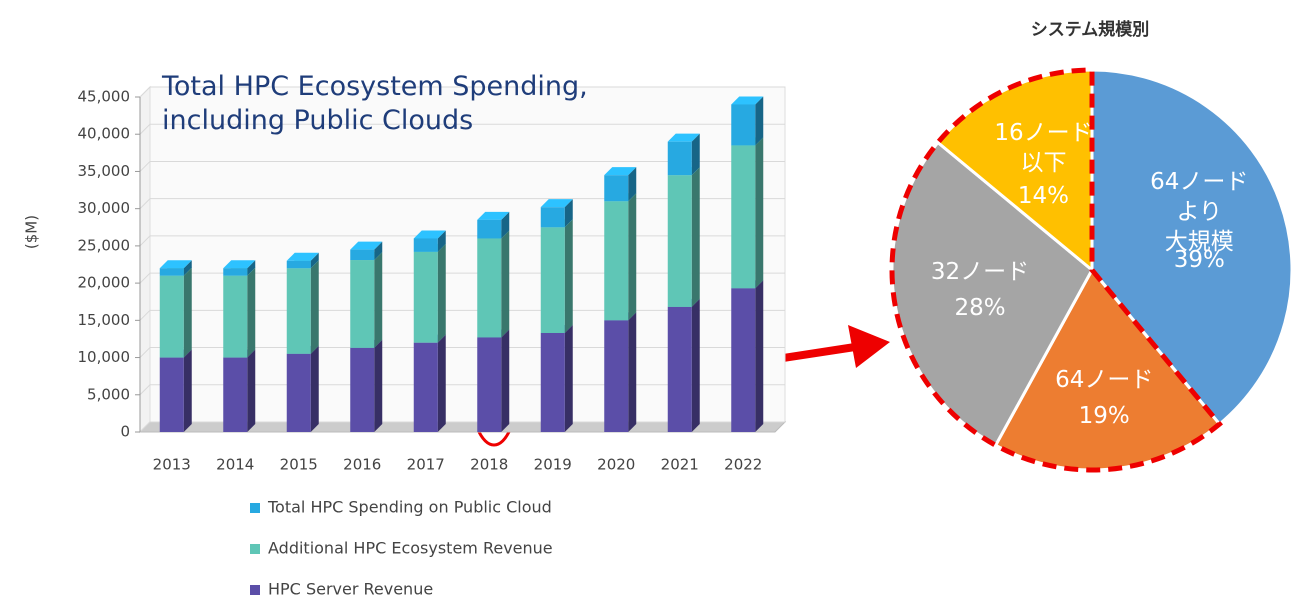 The height and width of the screenshot is (605, 1305). I want to click on y-tick-label: 40,000, so click(104, 134).